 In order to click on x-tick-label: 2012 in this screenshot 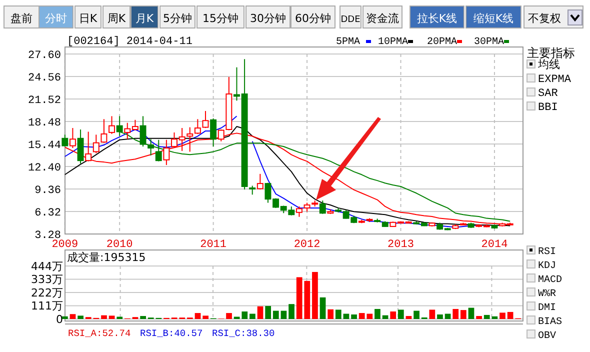, I will do `click(307, 245)`.